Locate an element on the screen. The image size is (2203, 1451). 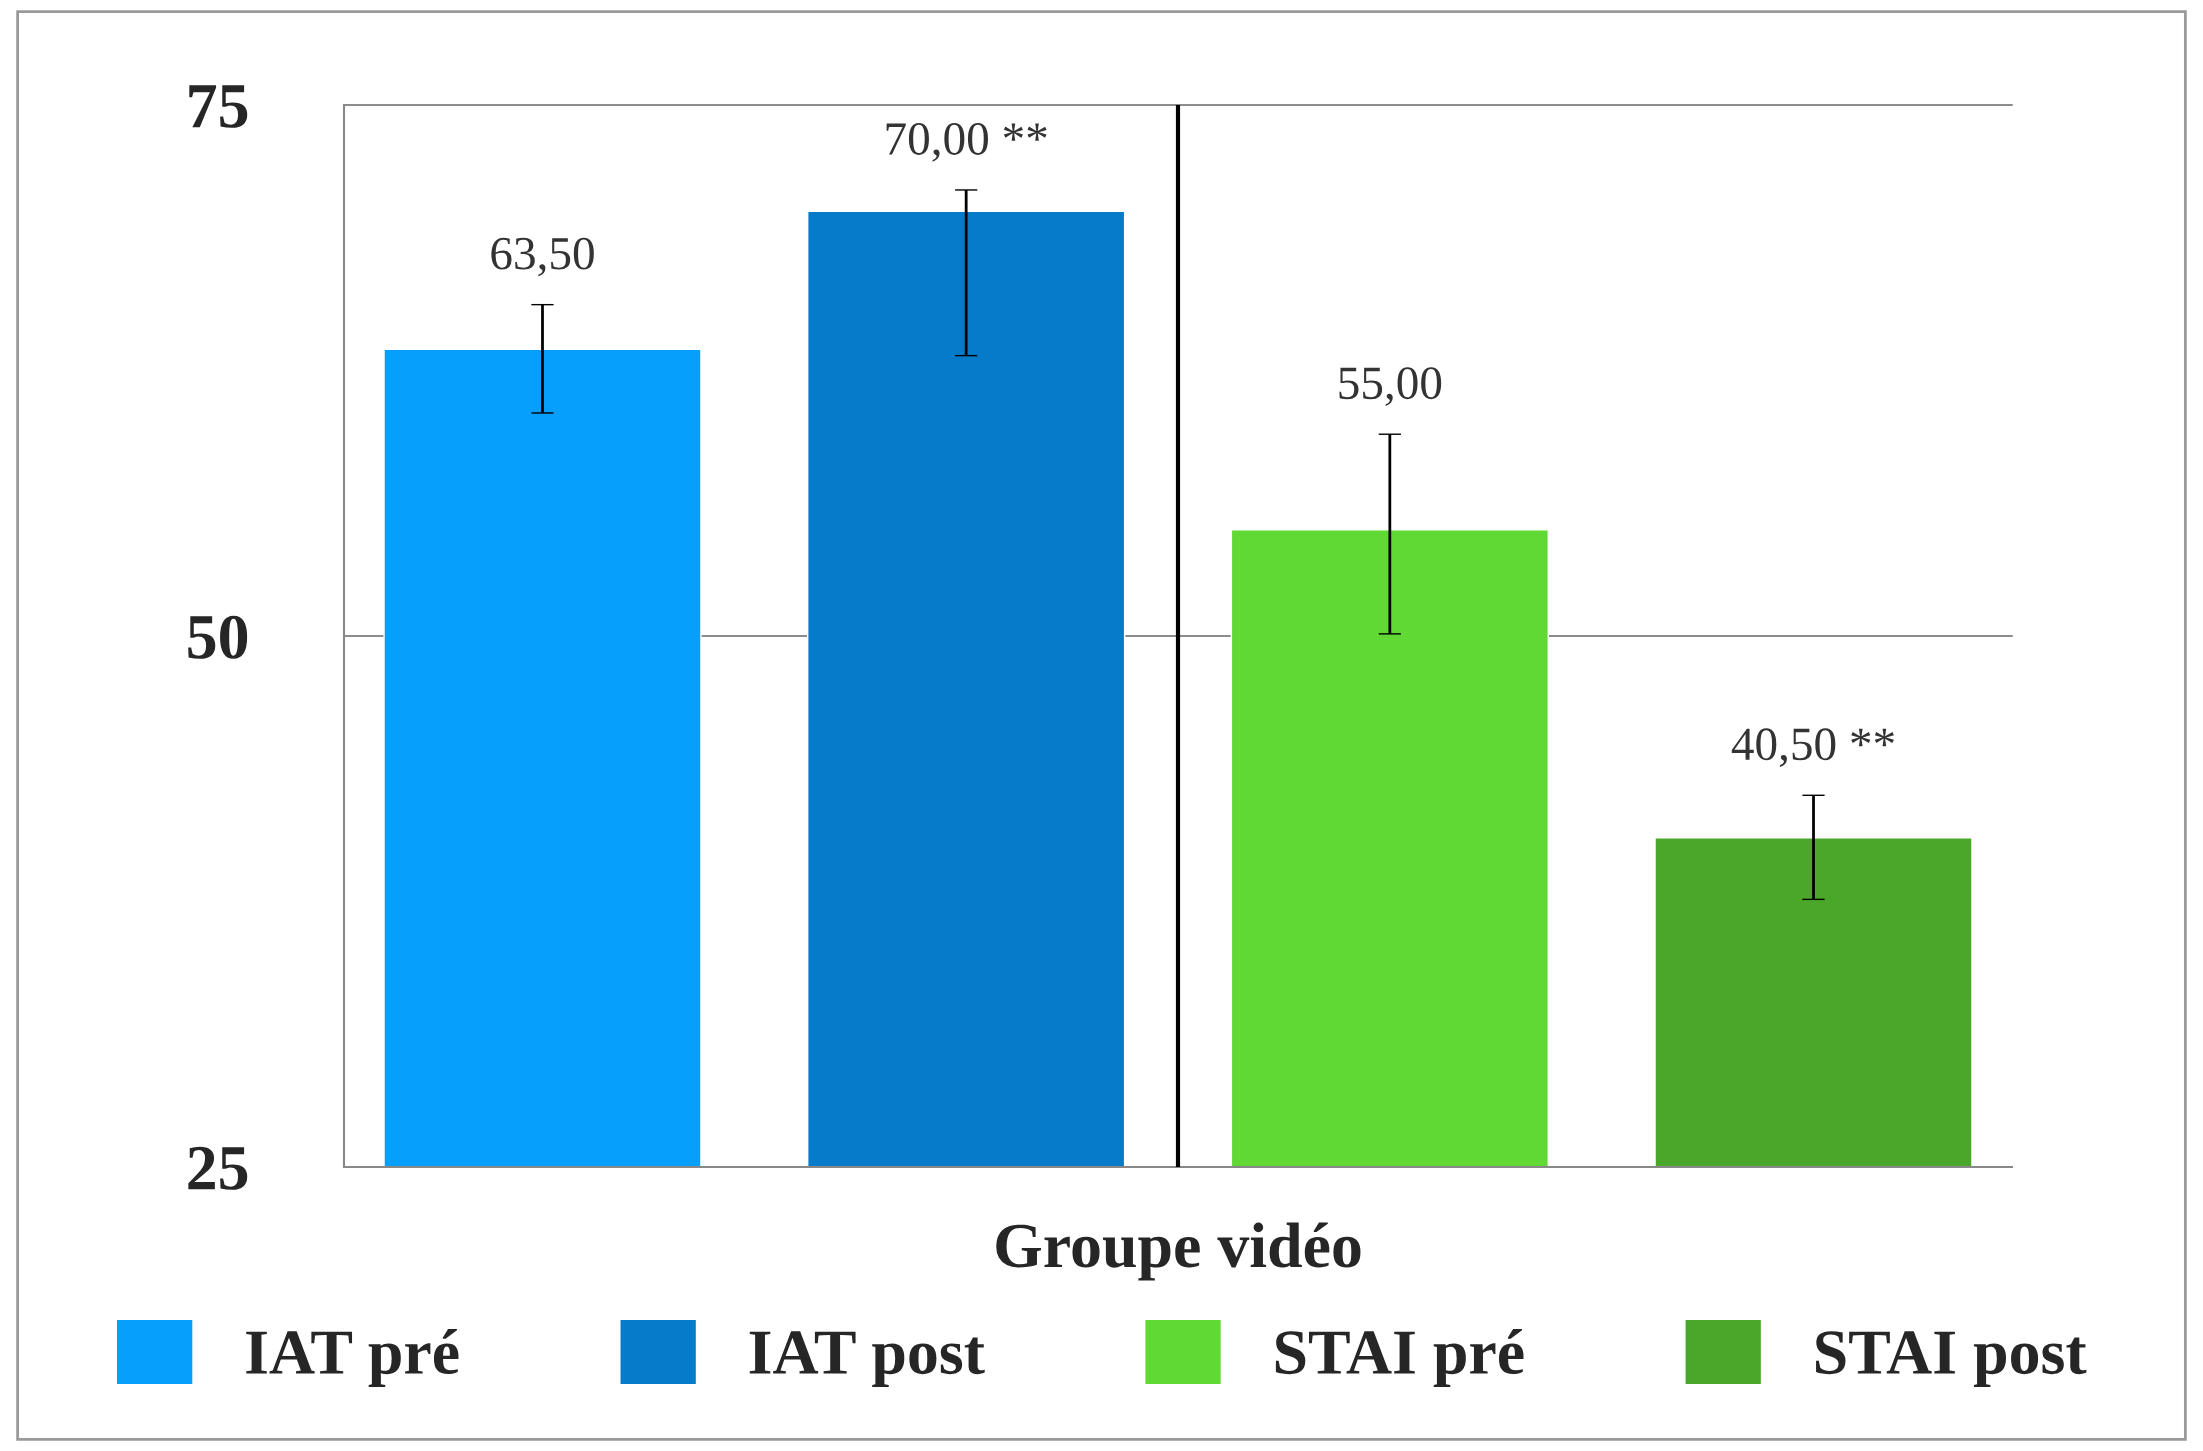
legend-label: IAT post is located at coordinates (867, 1359).